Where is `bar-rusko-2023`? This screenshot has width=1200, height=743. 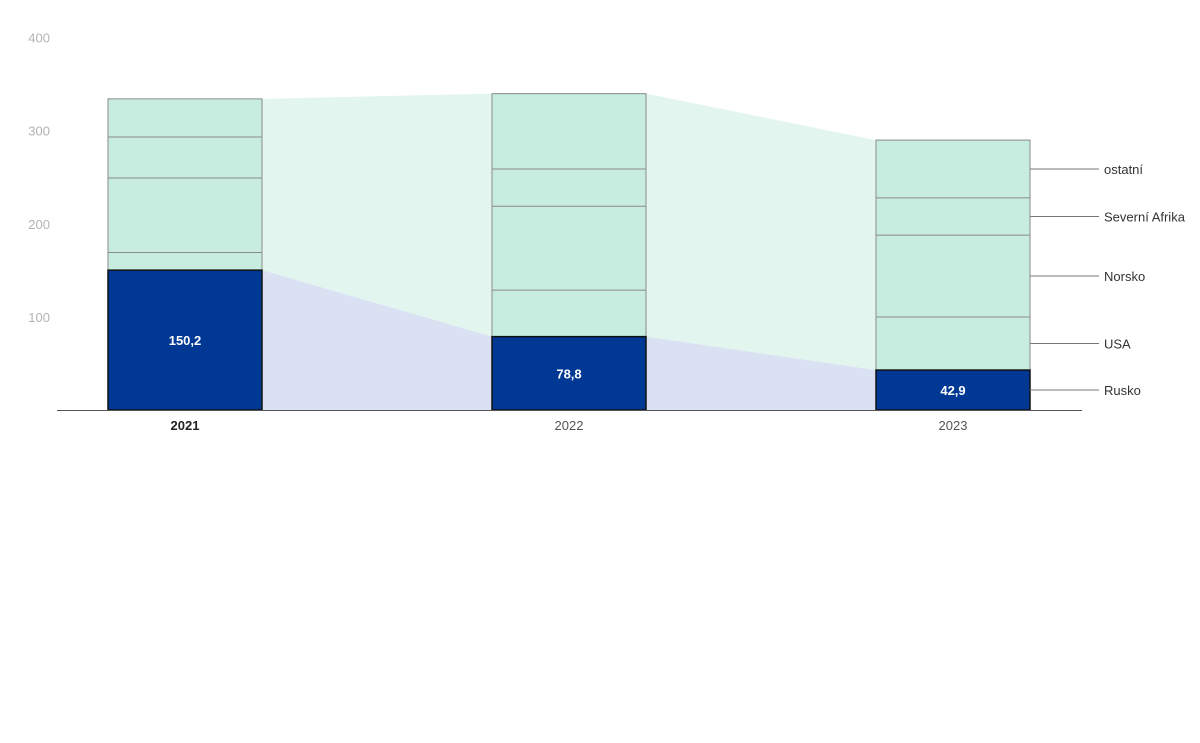 bar-rusko-2023 is located at coordinates (953, 390).